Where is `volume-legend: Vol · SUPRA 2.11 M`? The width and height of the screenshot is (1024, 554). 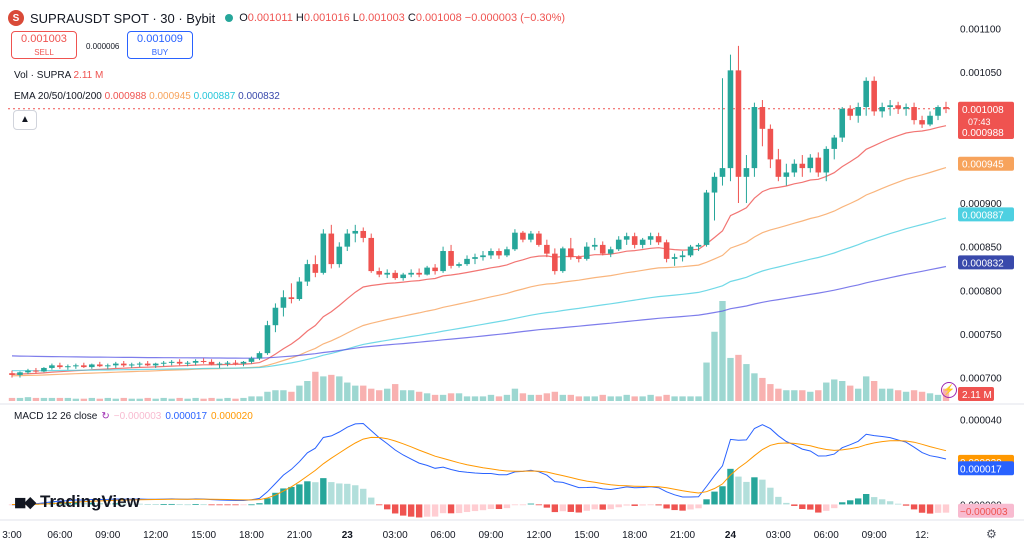 volume-legend: Vol · SUPRA 2.11 M is located at coordinates (58, 75).